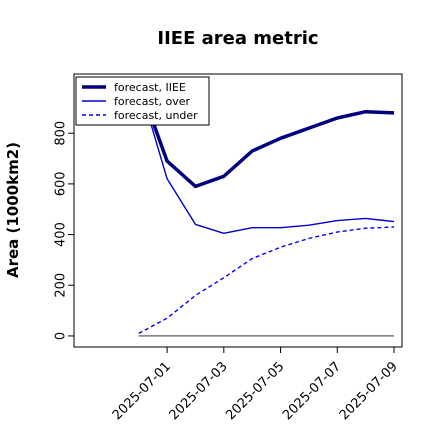 The width and height of the screenshot is (440, 440). I want to click on x-tick-label: 2025-07-03, so click(199, 391).